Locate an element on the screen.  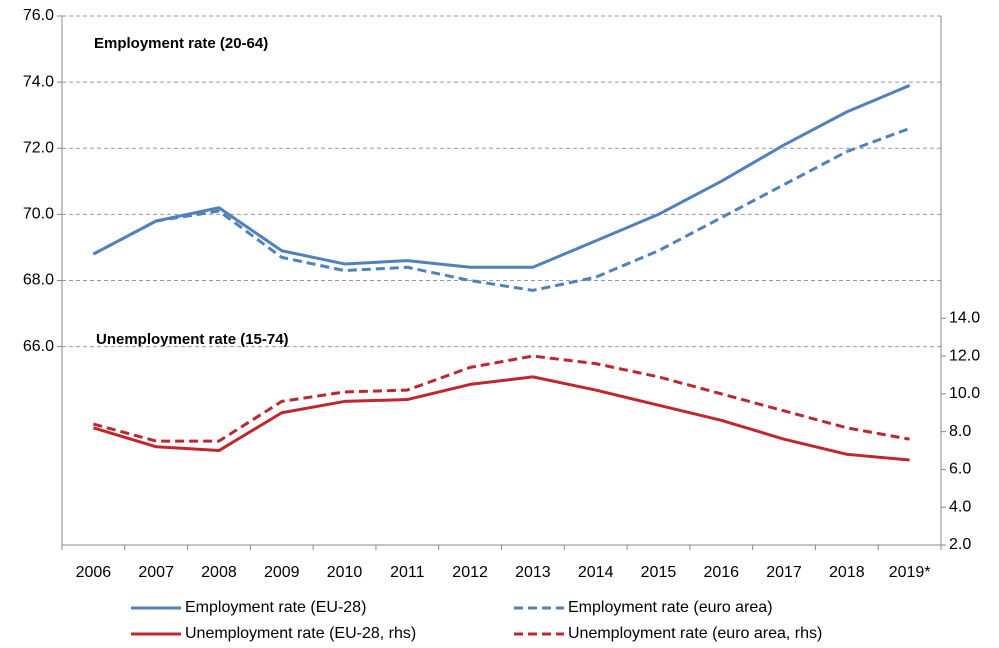
y-tick-label: 74.0 is located at coordinates (38, 81).